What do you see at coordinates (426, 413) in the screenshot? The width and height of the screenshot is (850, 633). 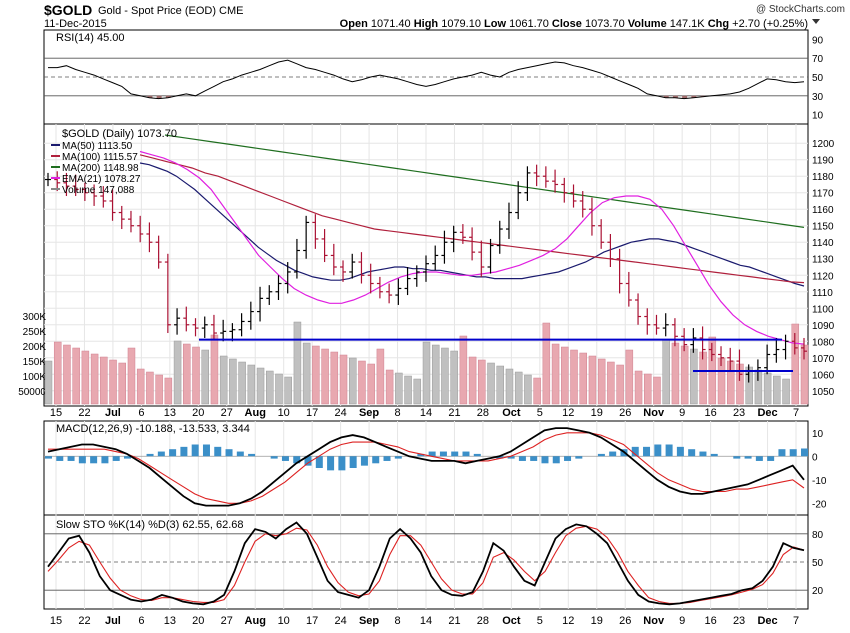 I see `date-tick-label: 14` at bounding box center [426, 413].